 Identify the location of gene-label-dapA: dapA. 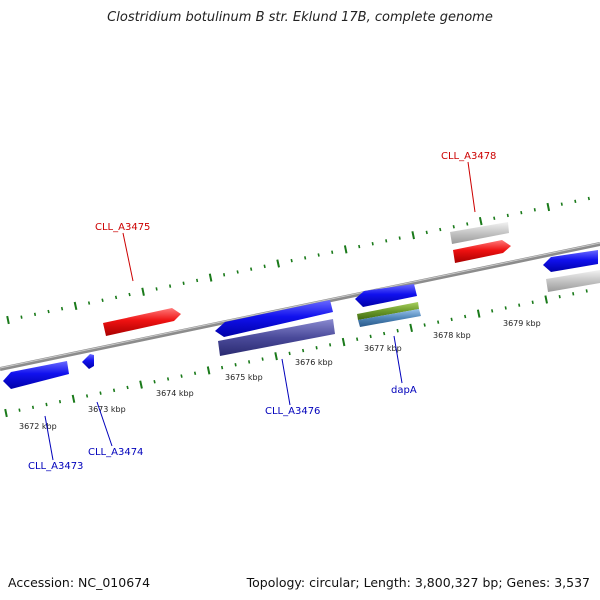
(404, 390).